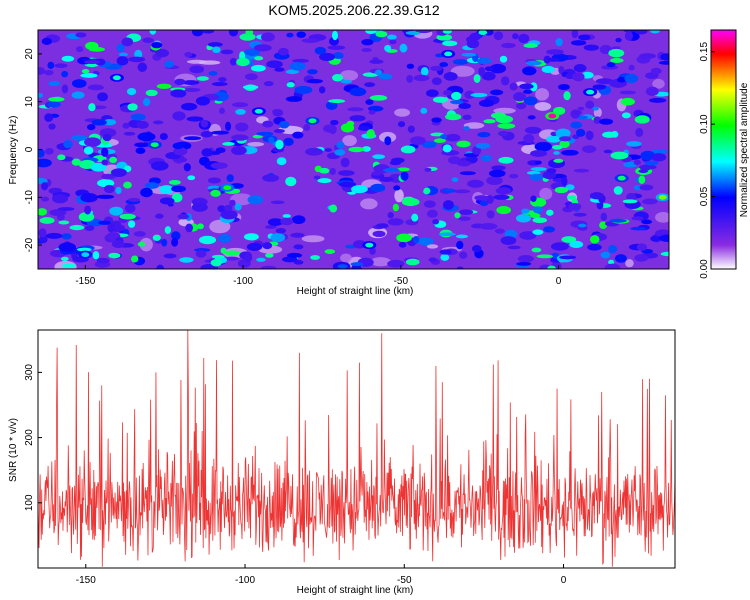 This screenshot has width=750, height=600. What do you see at coordinates (85, 255) in the screenshot?
I see `heatmap-hotspot` at bounding box center [85, 255].